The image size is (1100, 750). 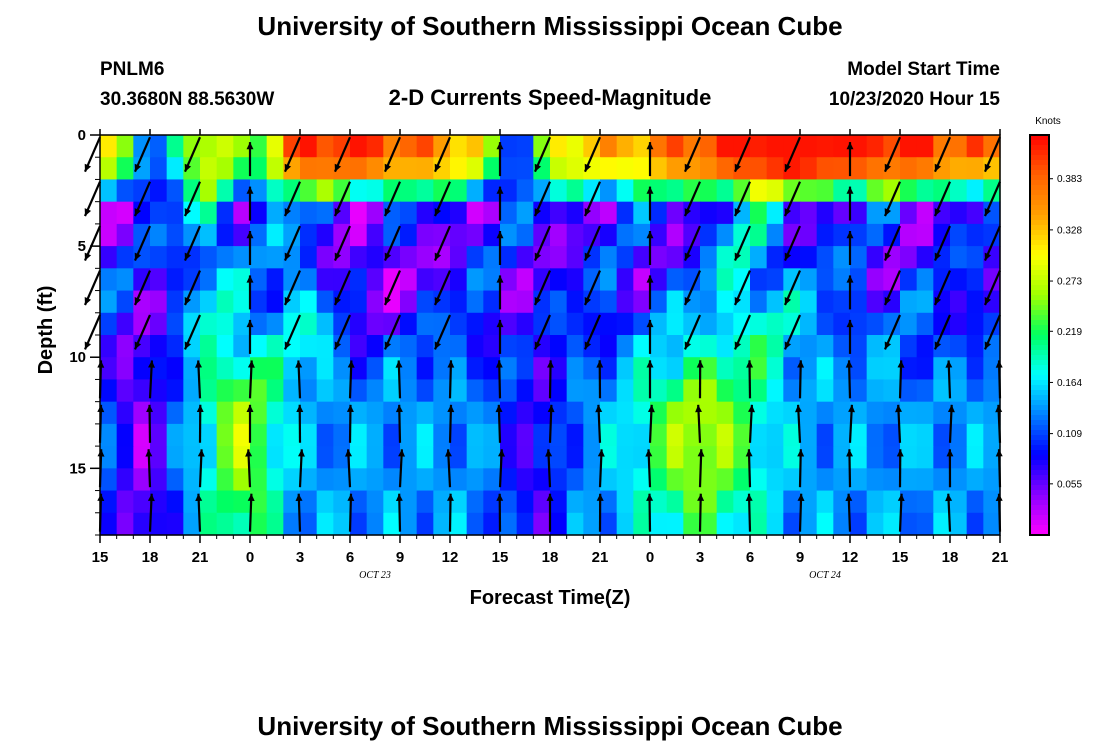 I want to click on colorbar-frame, so click(x=1039, y=335).